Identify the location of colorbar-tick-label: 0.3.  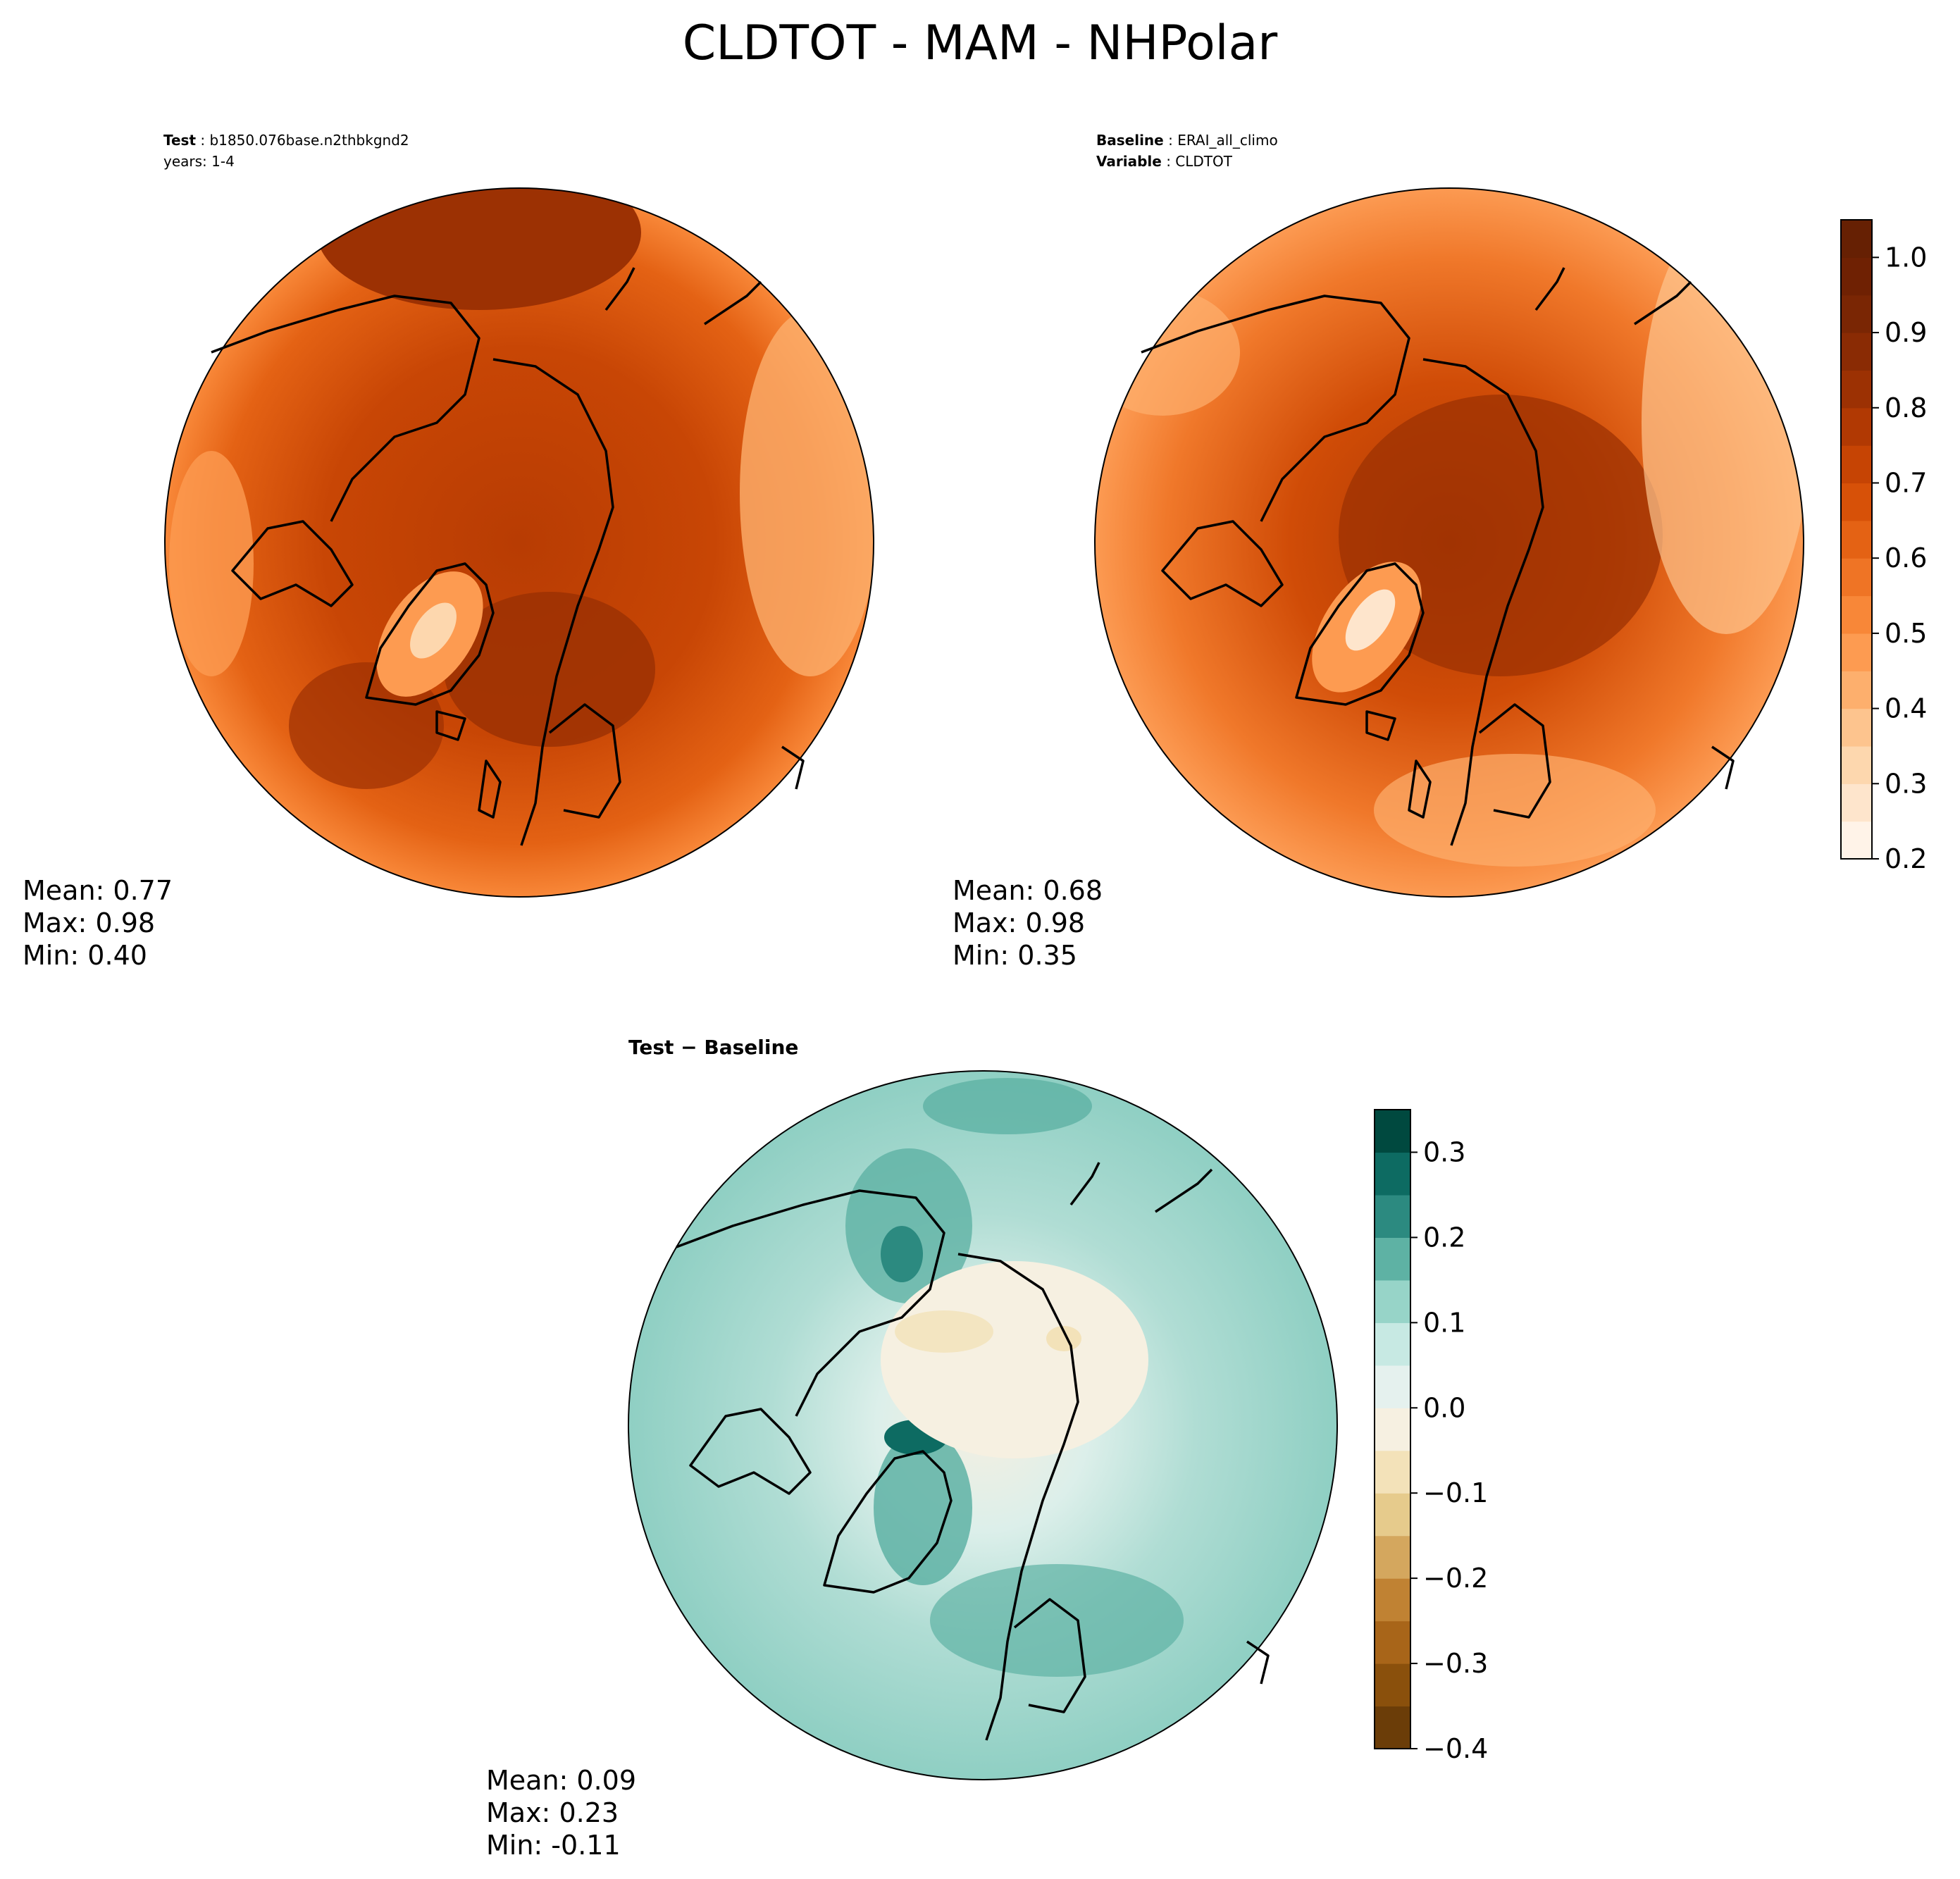
(1906, 784).